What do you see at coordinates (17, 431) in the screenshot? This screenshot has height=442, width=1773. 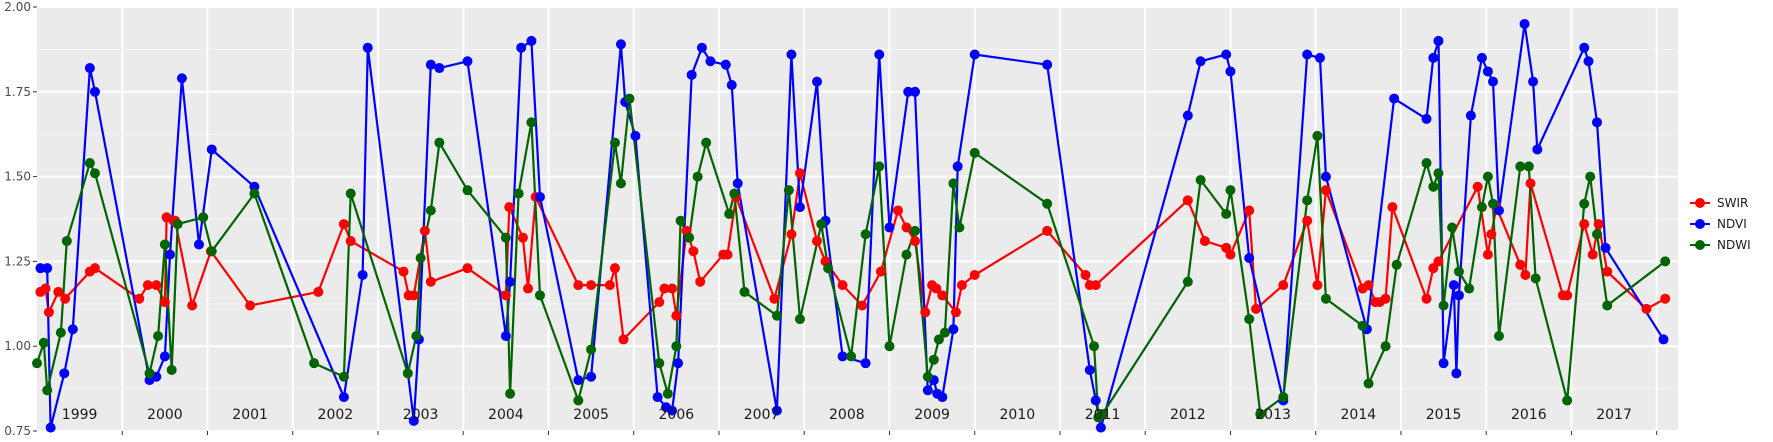 I see `y-tick-label: 0.75` at bounding box center [17, 431].